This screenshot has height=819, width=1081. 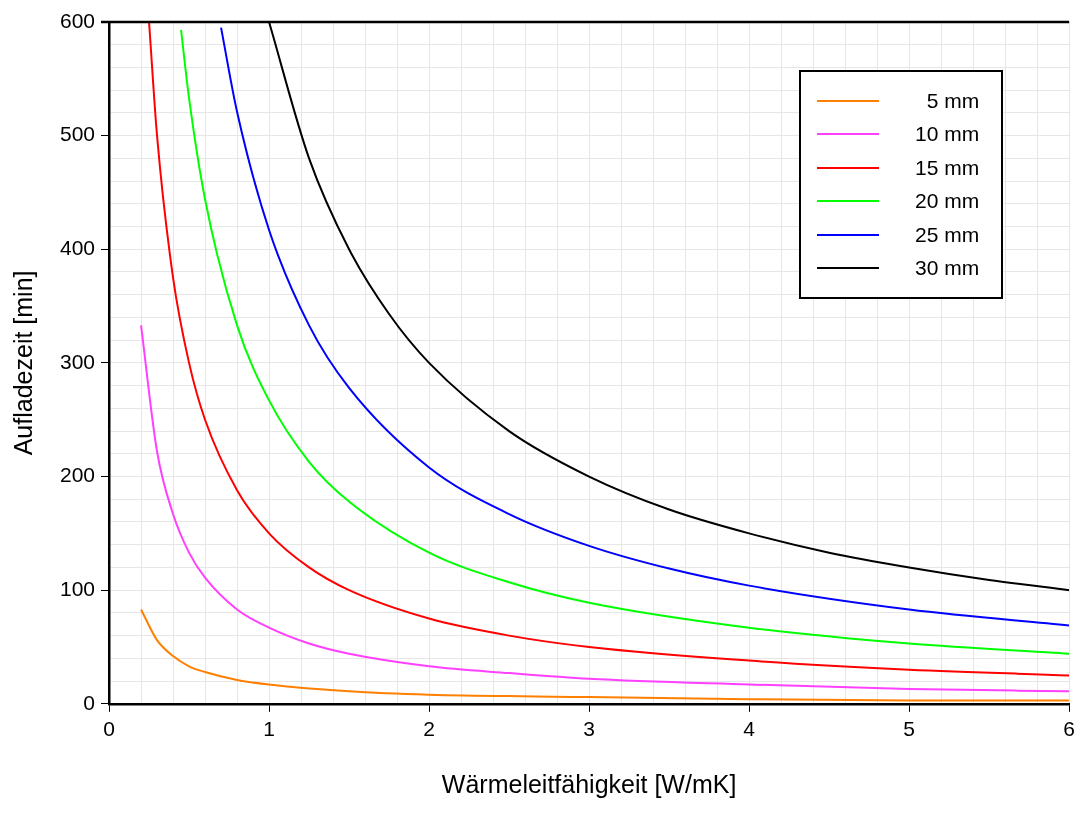 I want to click on legend-label: 10 mm, so click(x=947, y=134).